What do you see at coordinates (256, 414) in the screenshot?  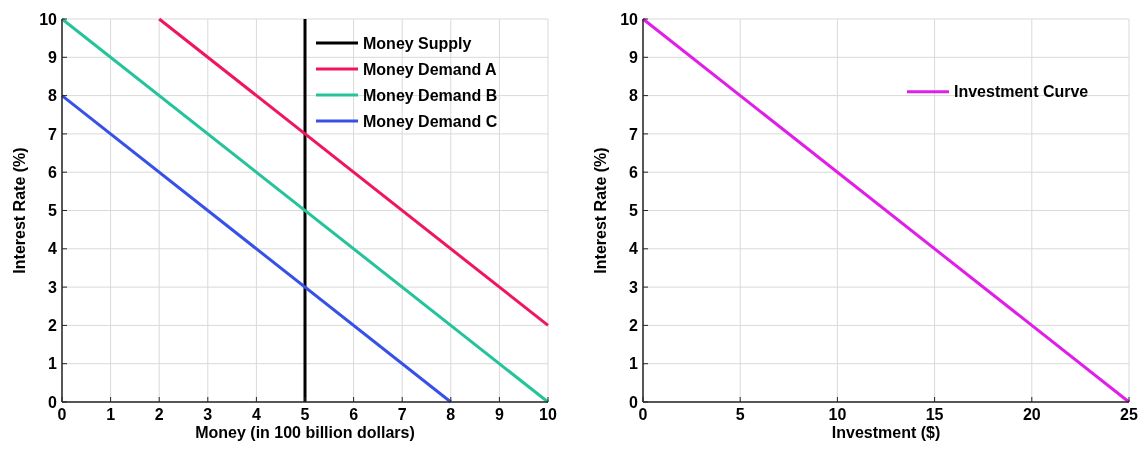 I see `x-tick-label: 4` at bounding box center [256, 414].